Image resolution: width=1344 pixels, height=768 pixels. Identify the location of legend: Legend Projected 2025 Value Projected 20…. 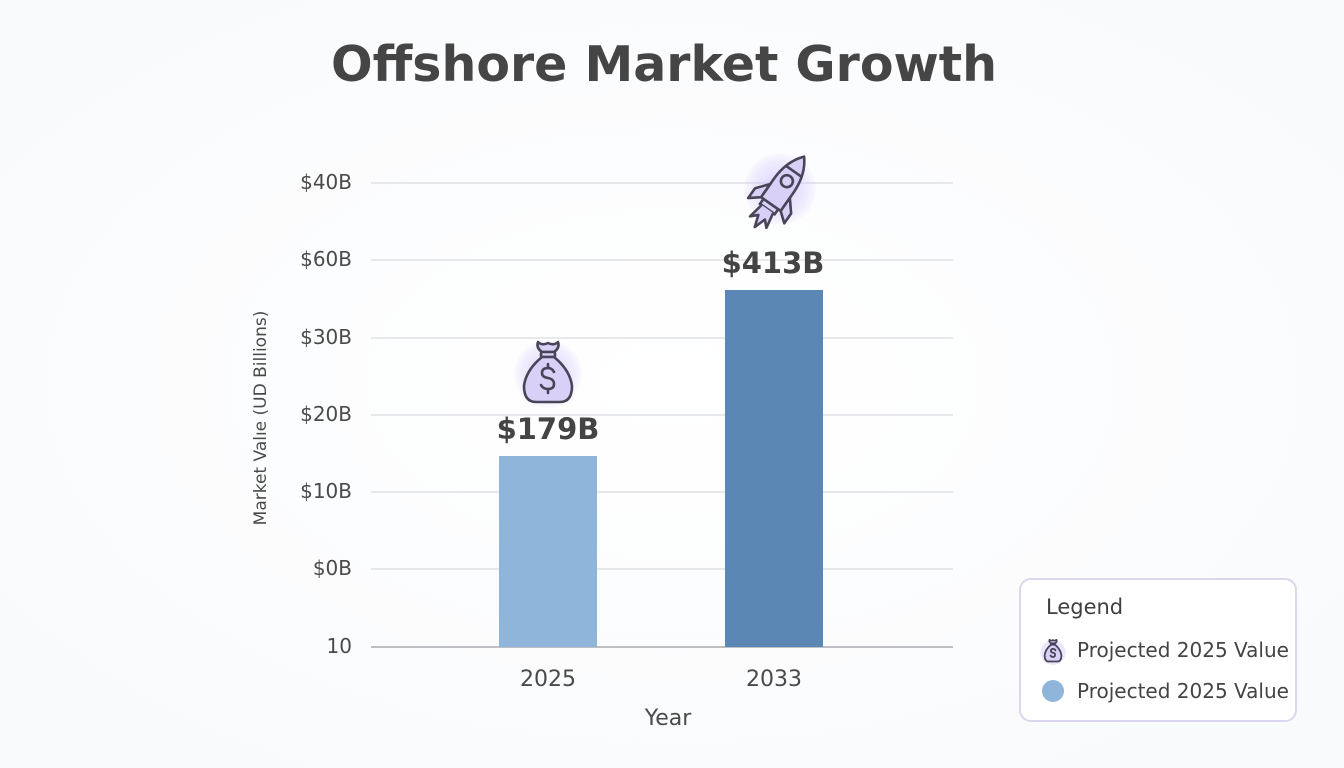
(1158, 650).